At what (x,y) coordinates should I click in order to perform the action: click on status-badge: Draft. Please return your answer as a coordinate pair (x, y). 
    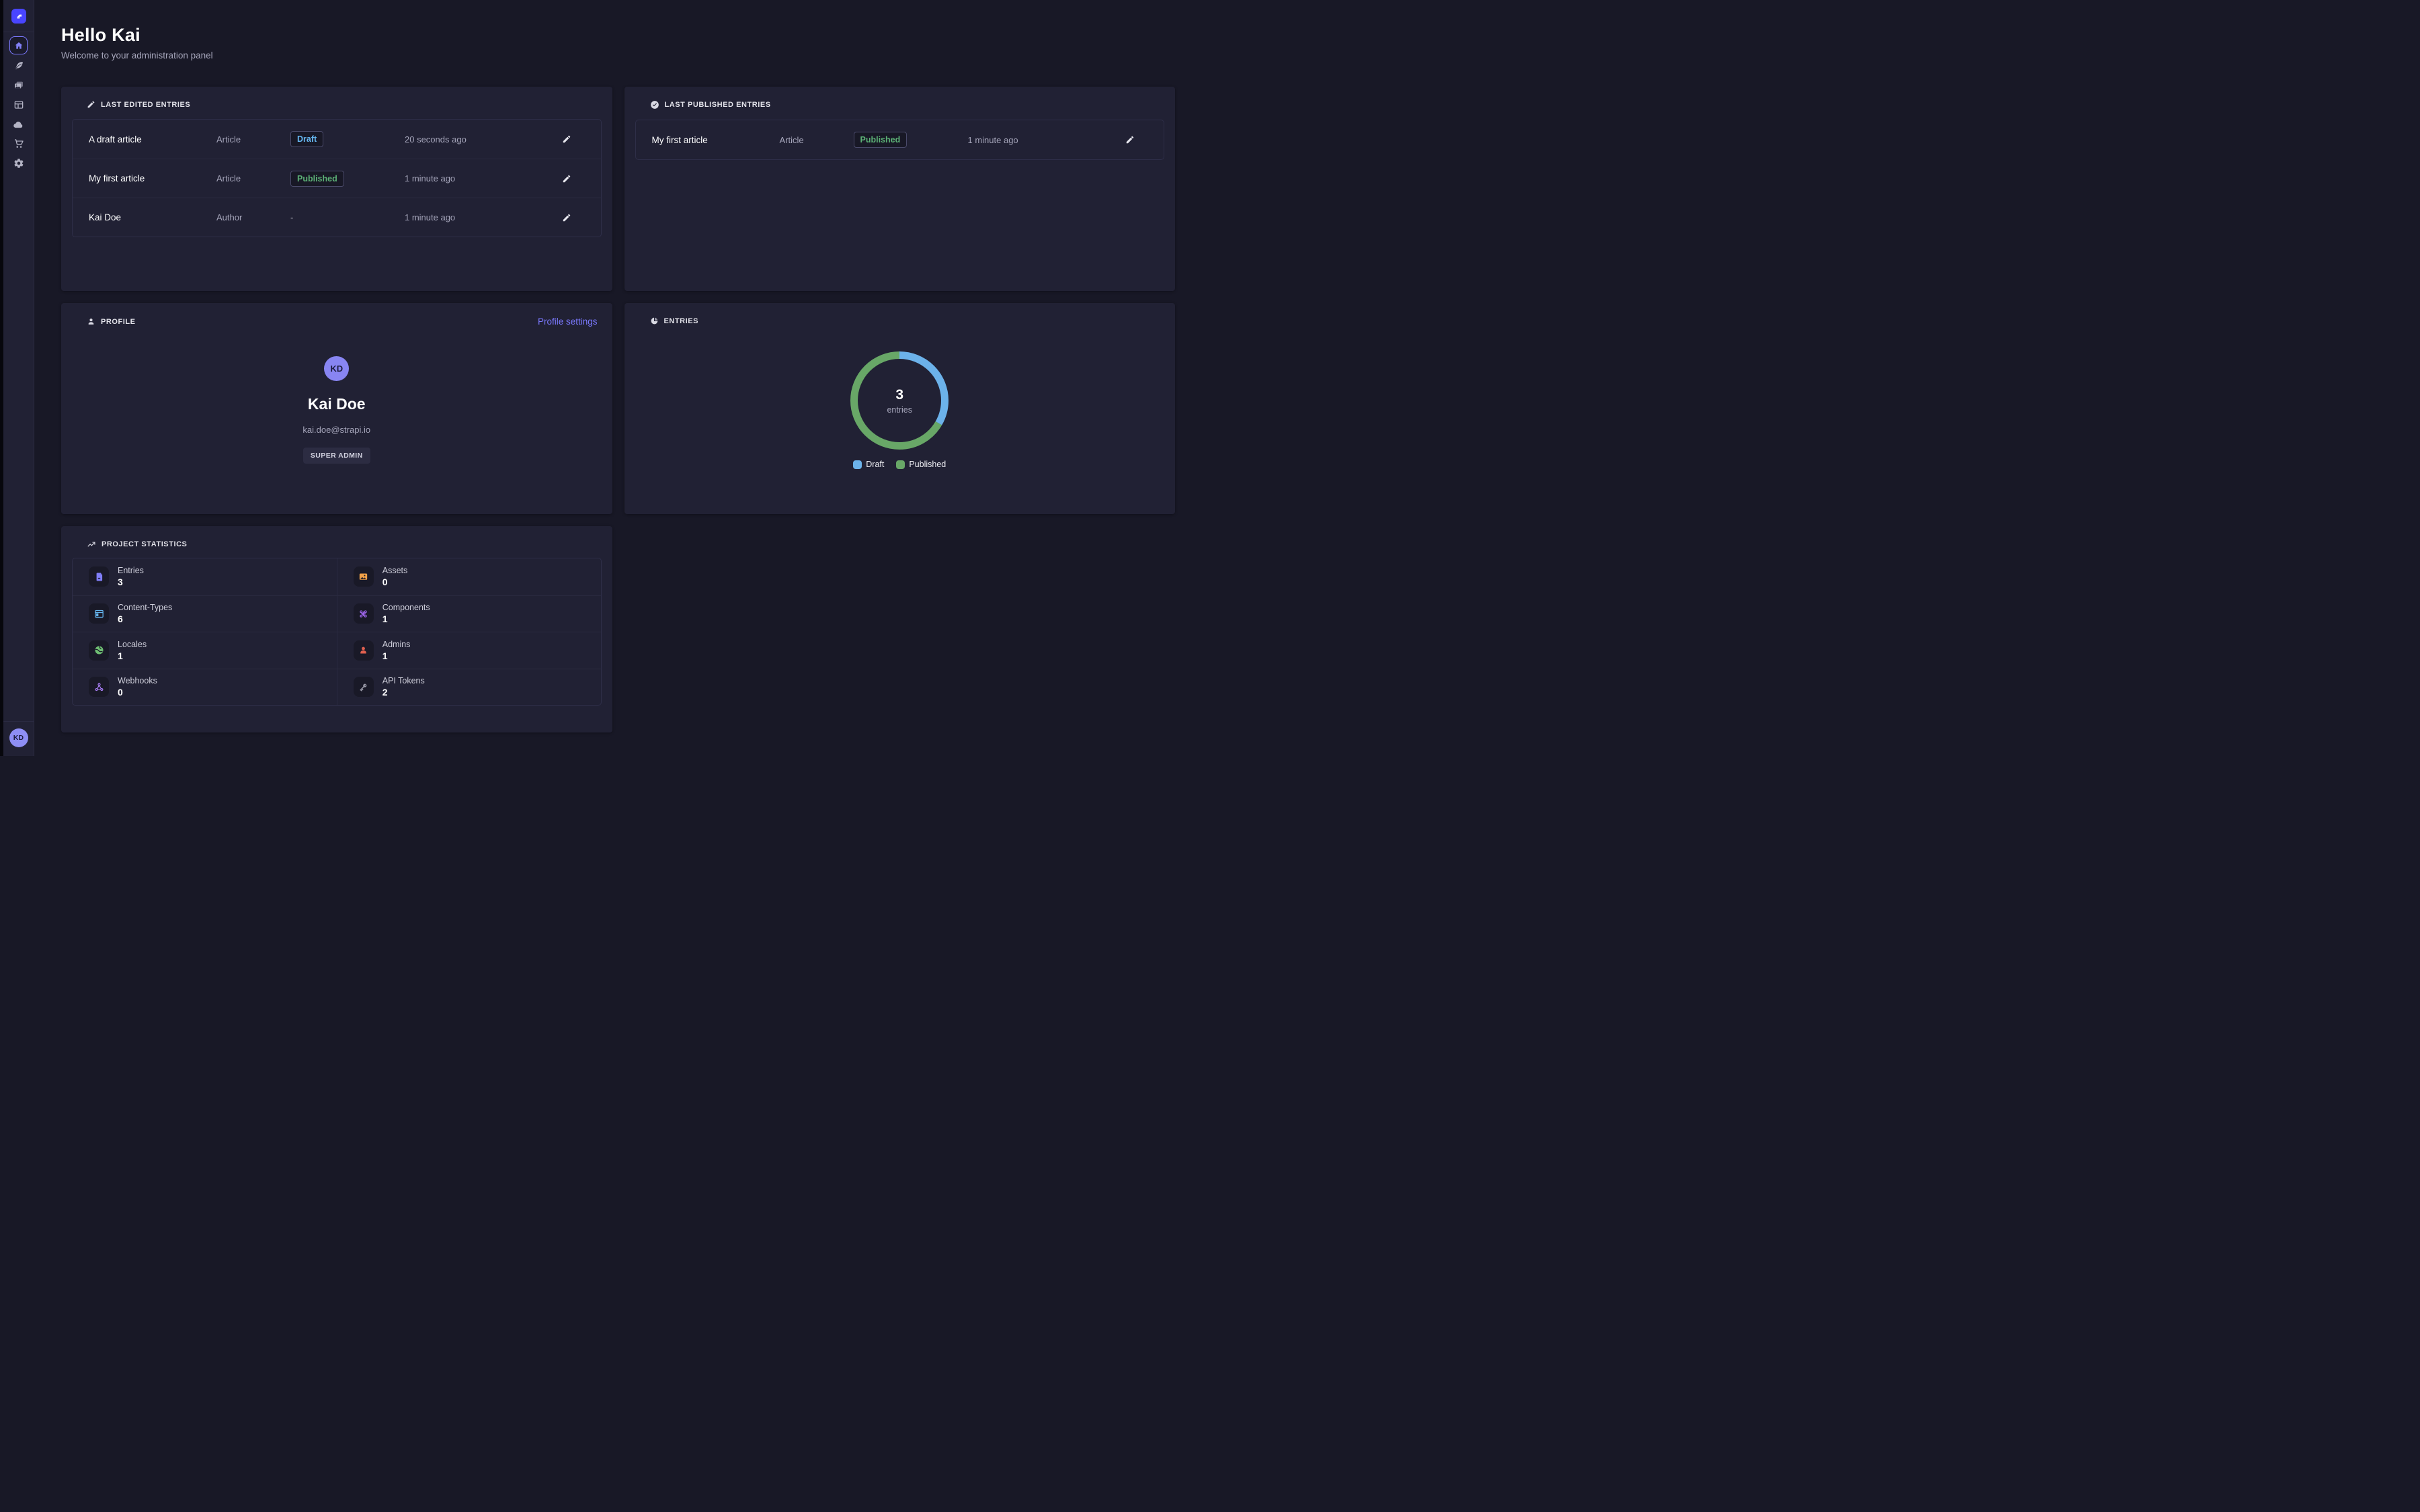
    Looking at the image, I should click on (307, 139).